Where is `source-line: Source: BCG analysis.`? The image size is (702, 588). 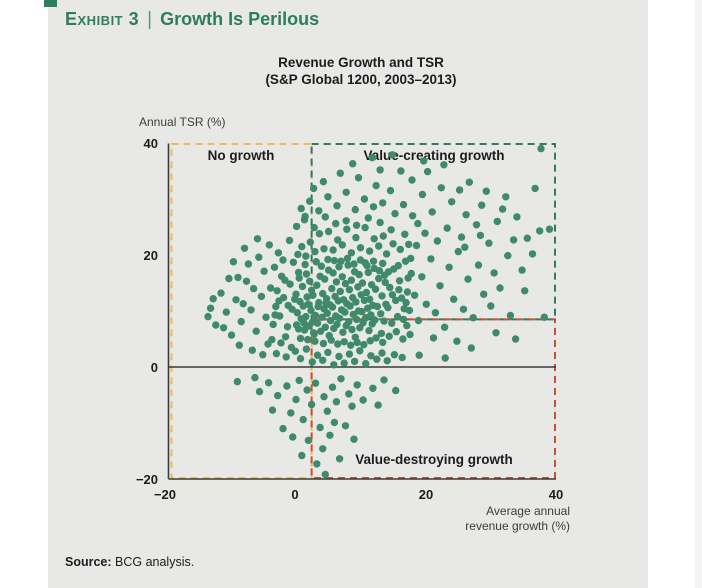 source-line: Source: BCG analysis. is located at coordinates (129, 562).